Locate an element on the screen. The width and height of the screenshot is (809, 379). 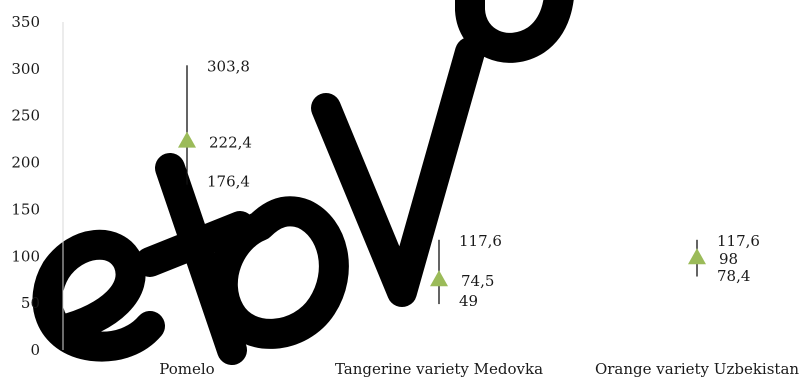
mean-value-label: 98 is located at coordinates (728, 259).